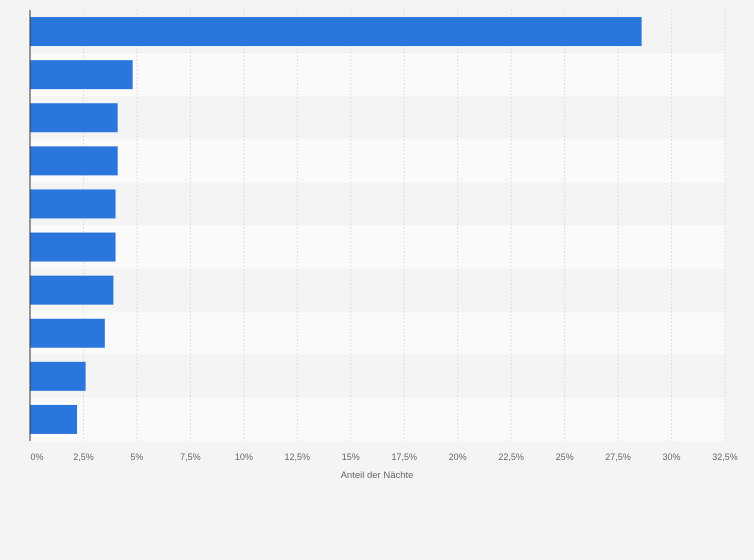  I want to click on x-tick-label: 30%, so click(672, 457).